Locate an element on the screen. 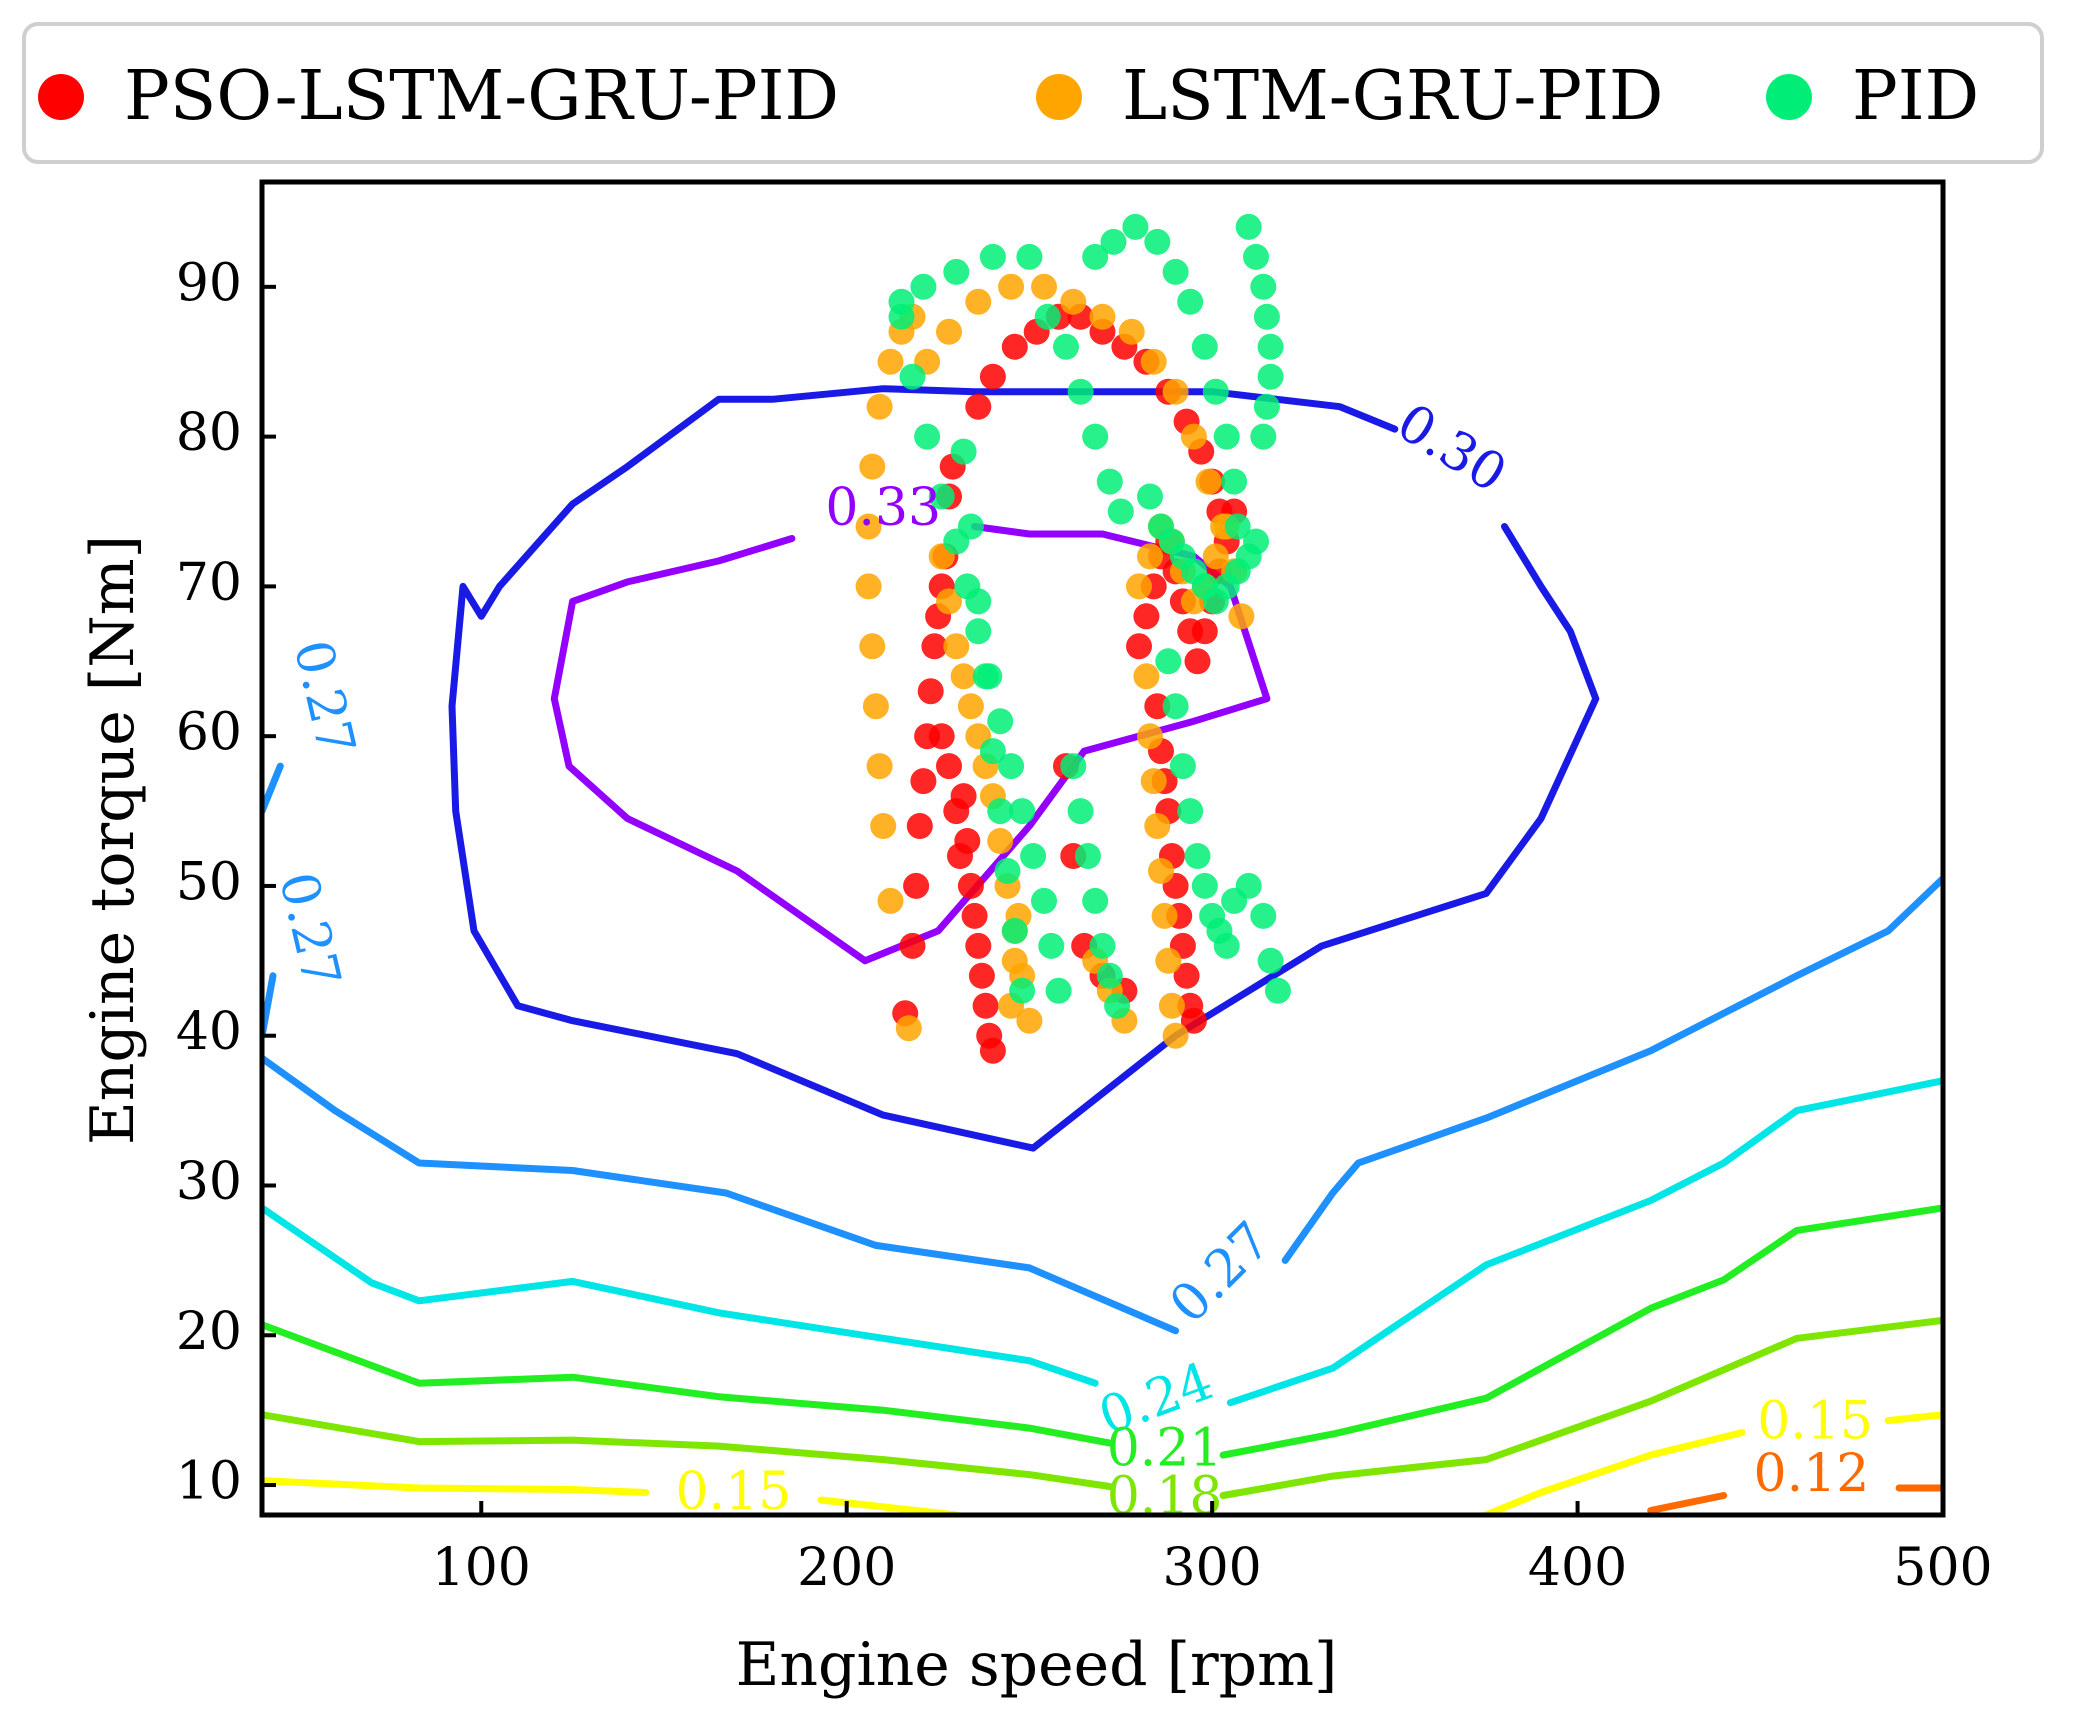  x-tick-label-100: 100 is located at coordinates (481, 1568).